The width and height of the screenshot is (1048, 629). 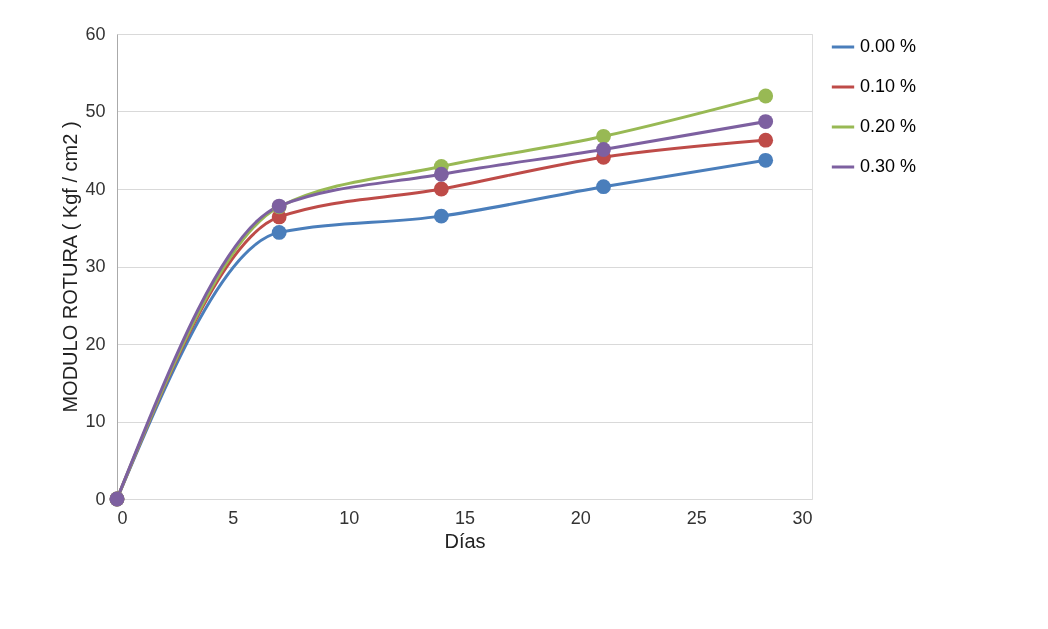 I want to click on y-tick-label: 60, so click(x=95, y=33).